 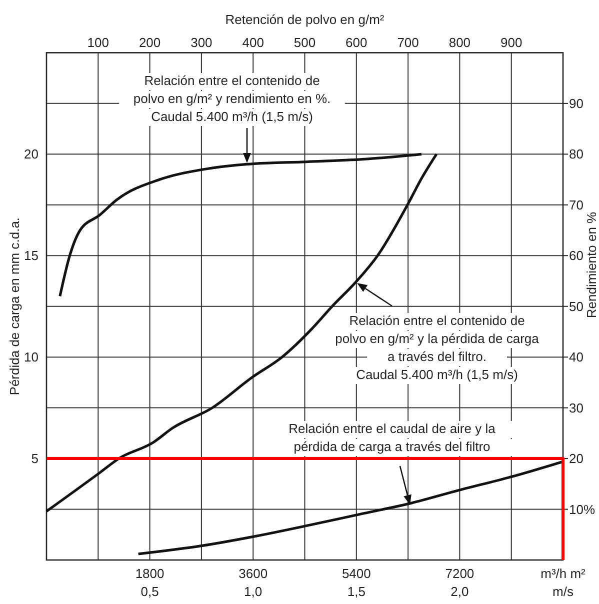 I want to click on x-tick-label: 400, so click(x=253, y=42).